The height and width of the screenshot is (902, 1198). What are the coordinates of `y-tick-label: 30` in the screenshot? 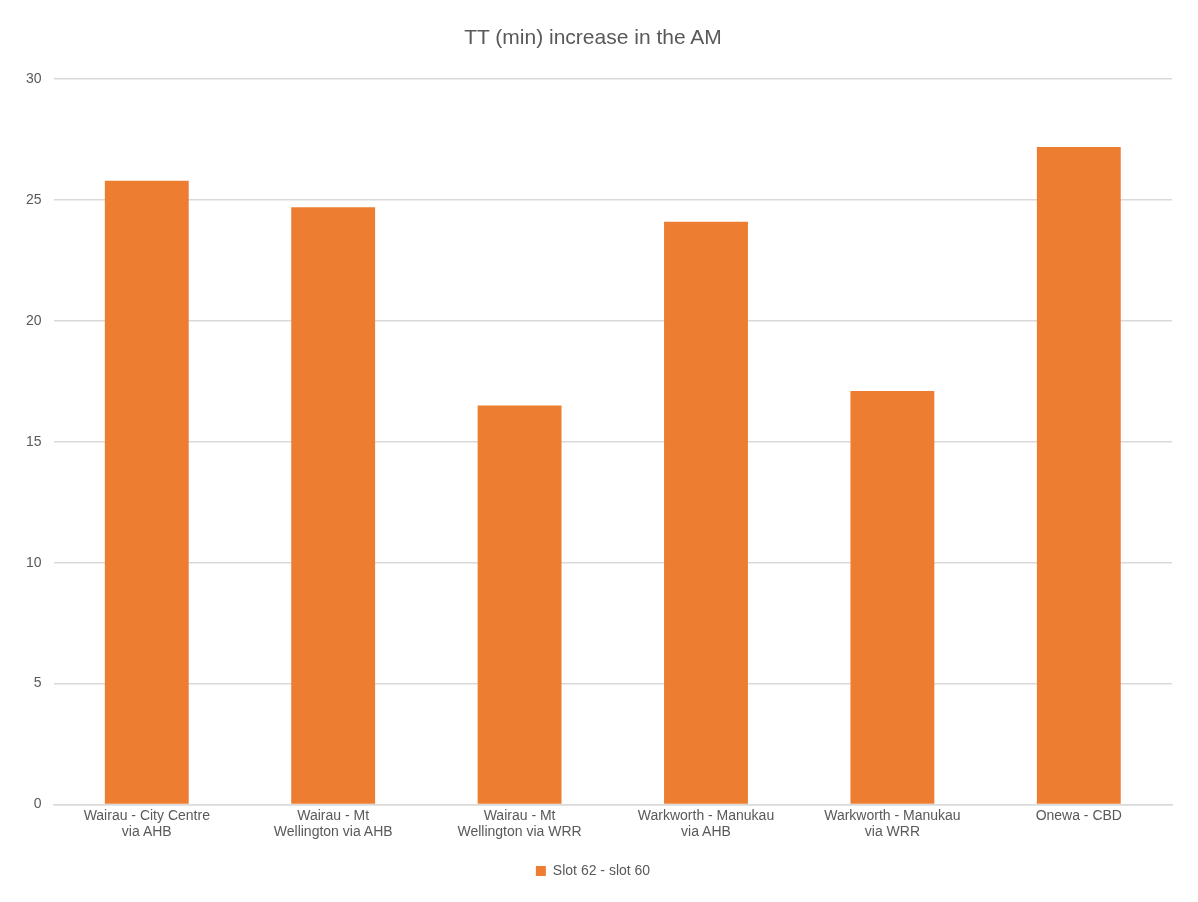 It's located at (33, 78).